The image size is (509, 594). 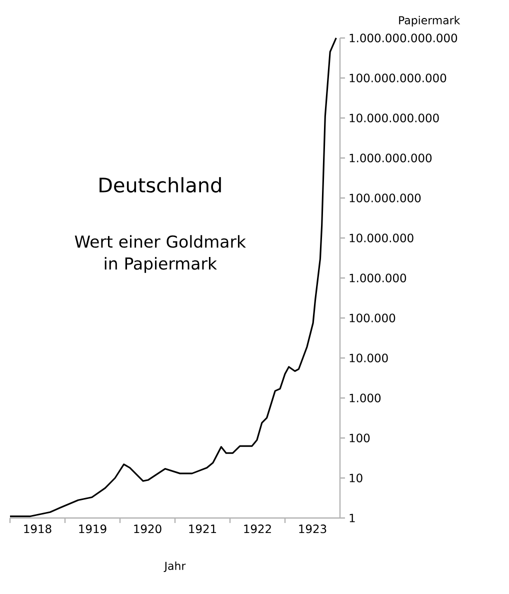 What do you see at coordinates (356, 478) in the screenshot?
I see `y-tick-label: 10` at bounding box center [356, 478].